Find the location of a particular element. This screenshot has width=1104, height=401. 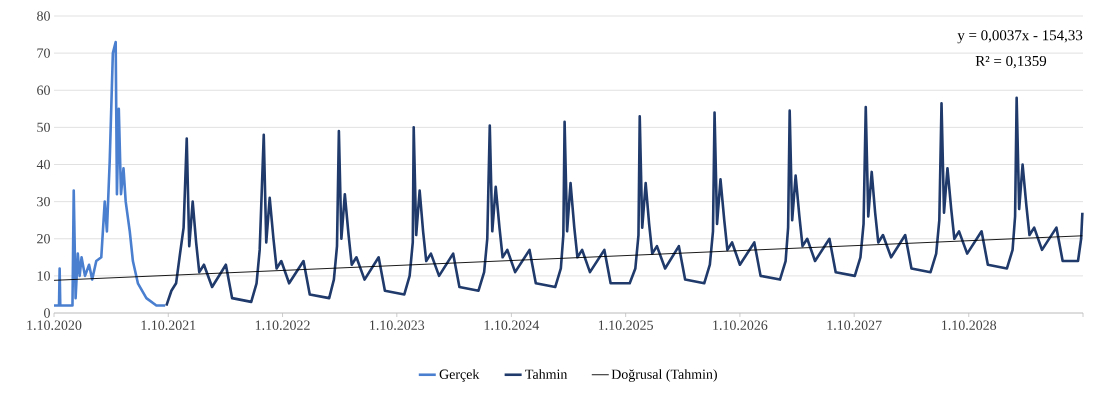

x-tick-label: 1.10.2022 is located at coordinates (282, 325).